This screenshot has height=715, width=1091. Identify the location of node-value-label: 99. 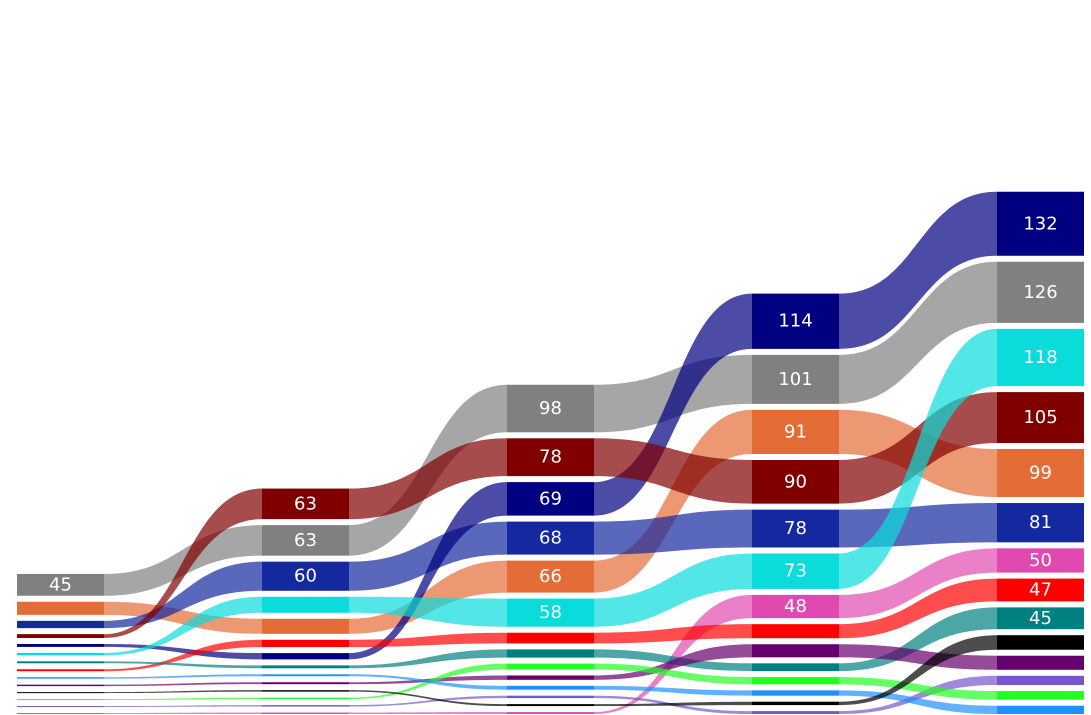
(1040, 473).